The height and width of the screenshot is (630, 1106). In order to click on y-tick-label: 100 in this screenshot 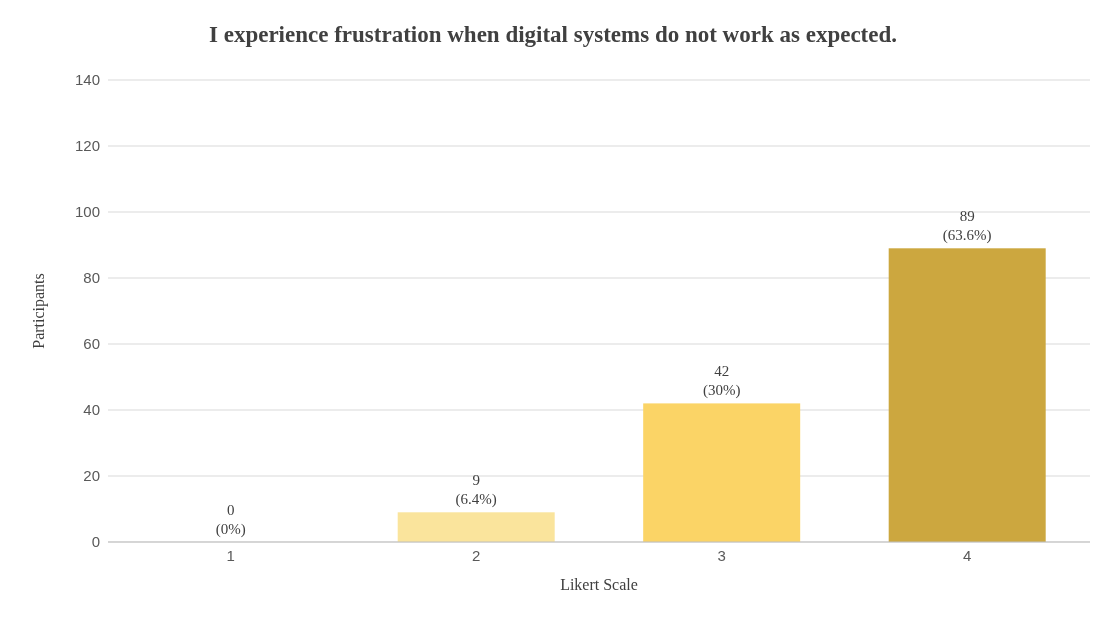, I will do `click(87, 212)`.